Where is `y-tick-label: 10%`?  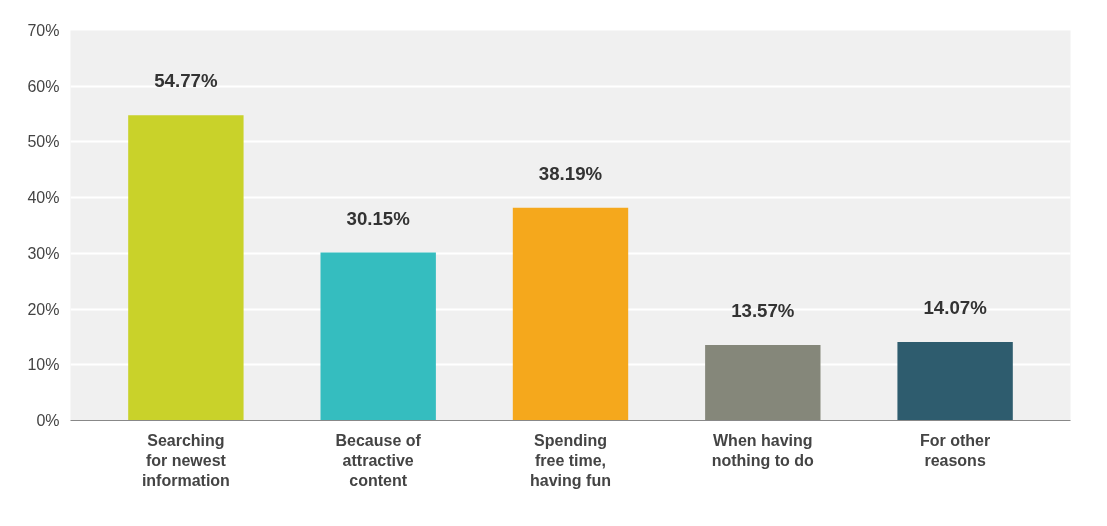 y-tick-label: 10% is located at coordinates (43, 365).